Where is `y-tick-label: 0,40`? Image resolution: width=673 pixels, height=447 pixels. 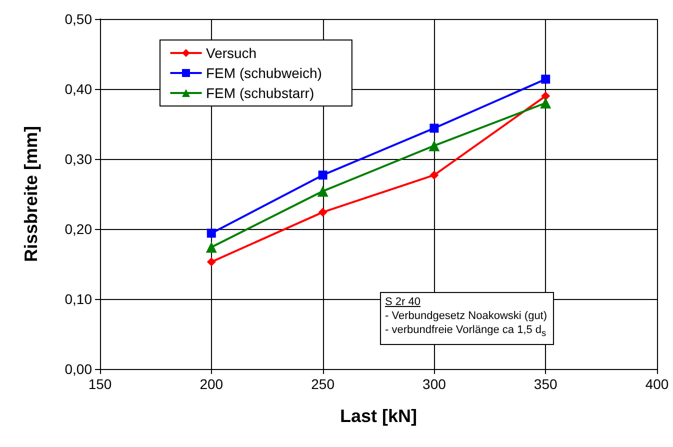 y-tick-label: 0,40 is located at coordinates (78, 89).